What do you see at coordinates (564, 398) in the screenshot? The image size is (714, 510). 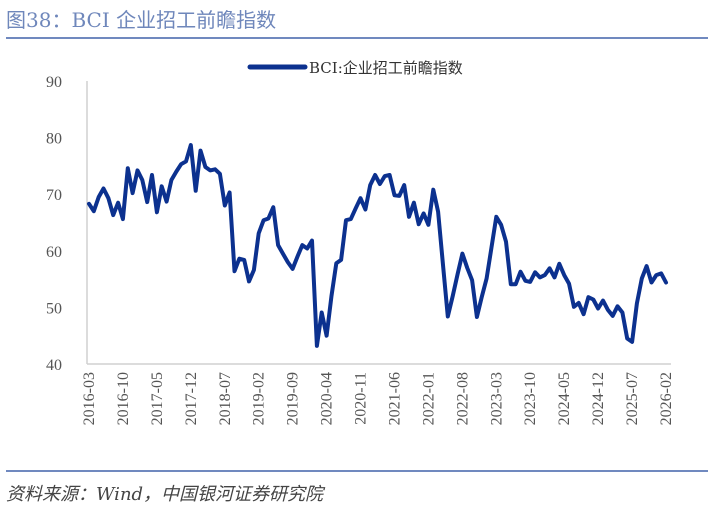 I see `x-tick-label: 2024-05` at bounding box center [564, 398].